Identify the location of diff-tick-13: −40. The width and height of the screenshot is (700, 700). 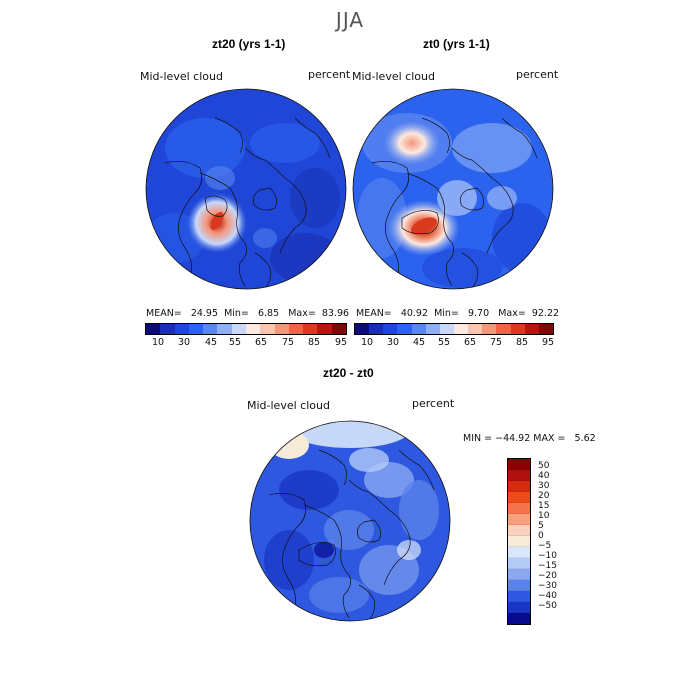
(547, 596).